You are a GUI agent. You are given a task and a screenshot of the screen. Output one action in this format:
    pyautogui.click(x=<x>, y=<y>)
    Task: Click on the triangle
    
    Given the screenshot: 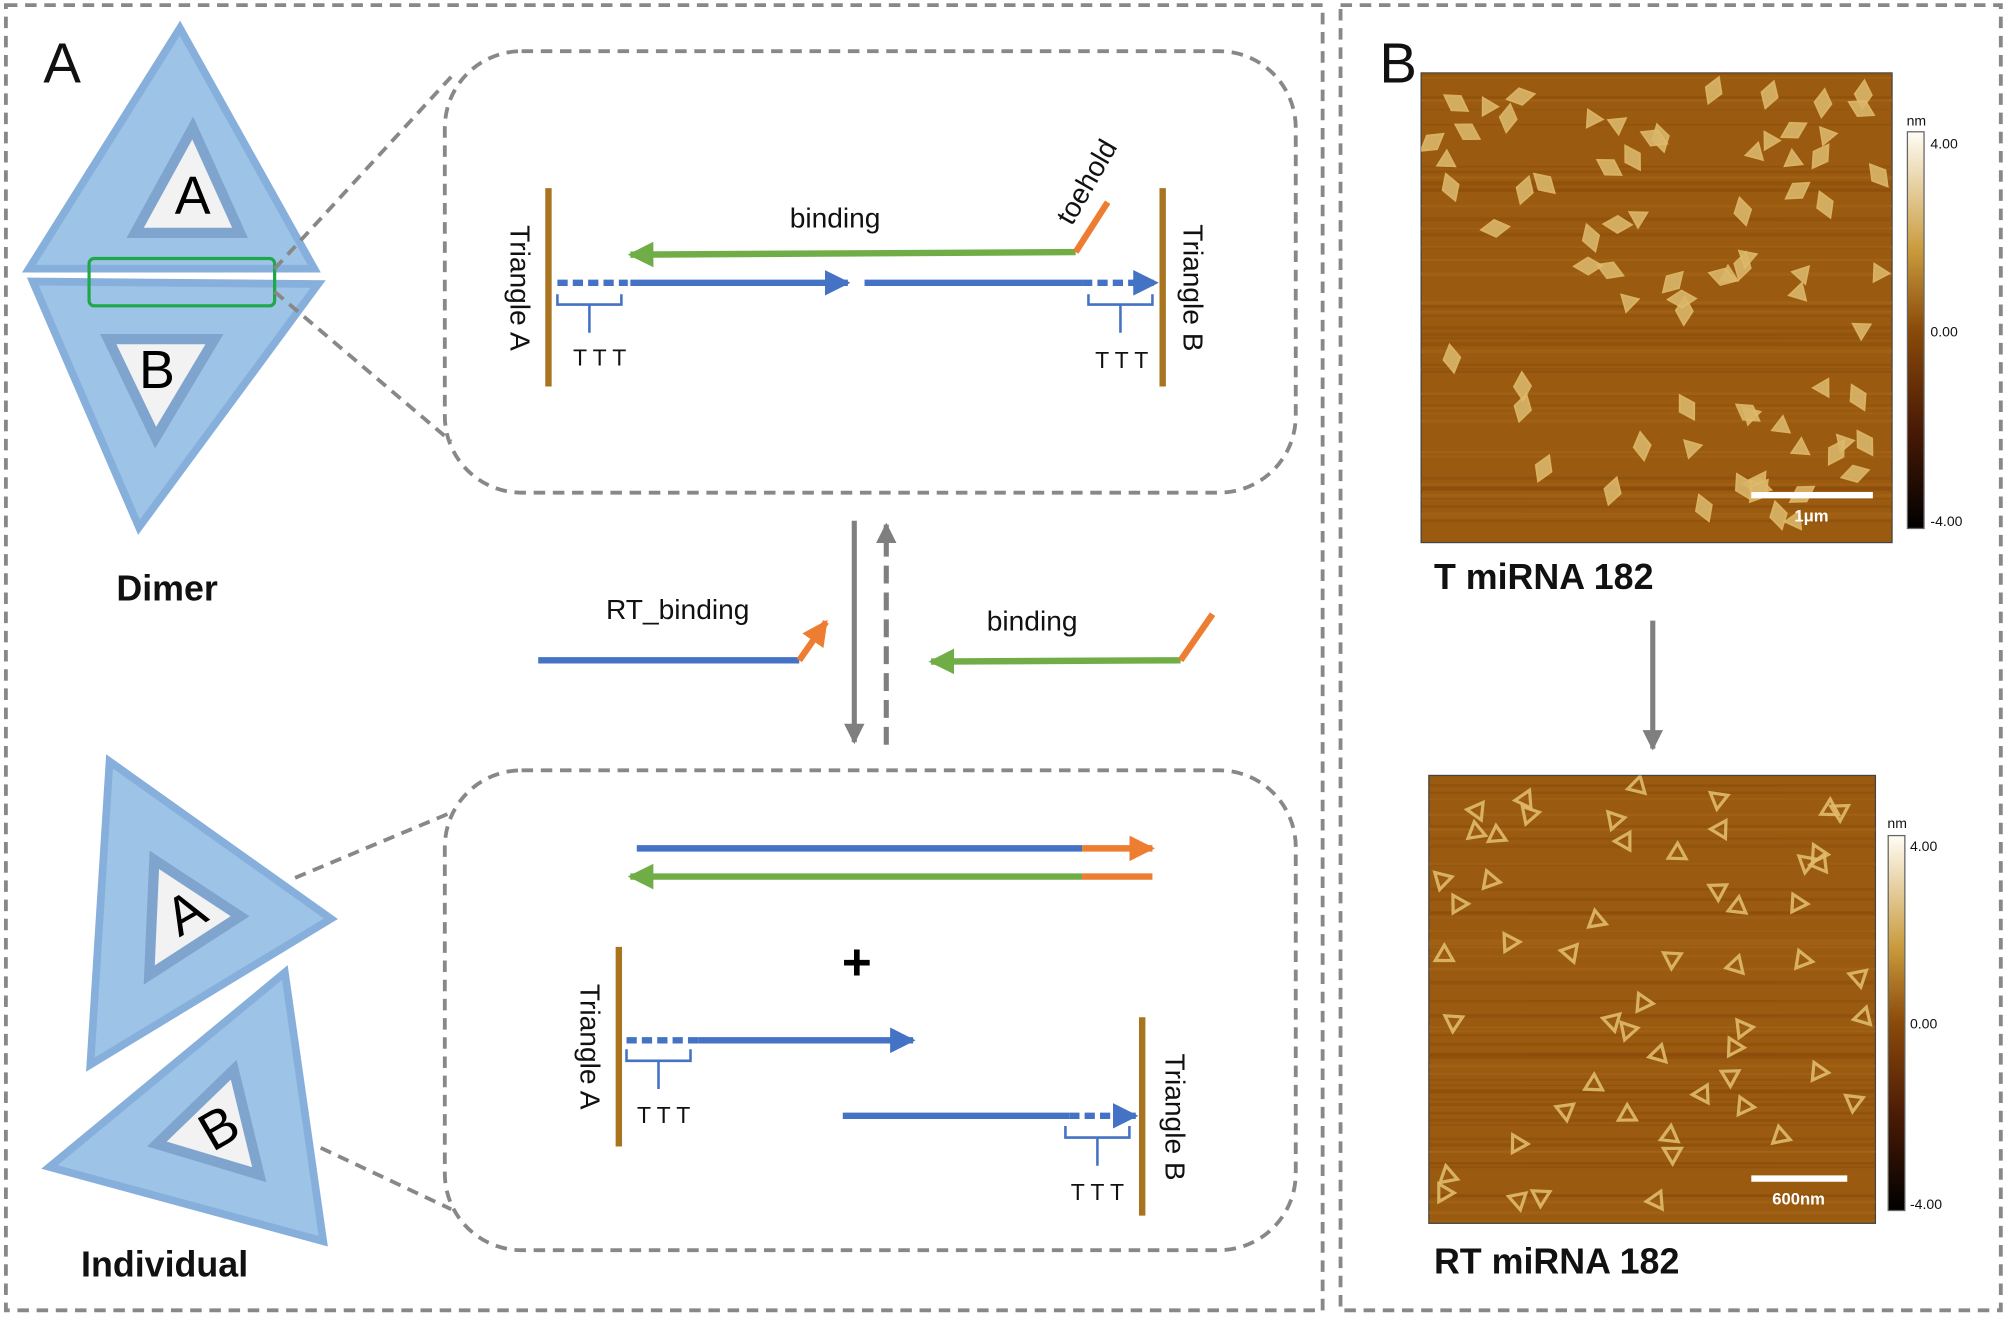 What is the action you would take?
    pyautogui.click(x=171, y=146)
    